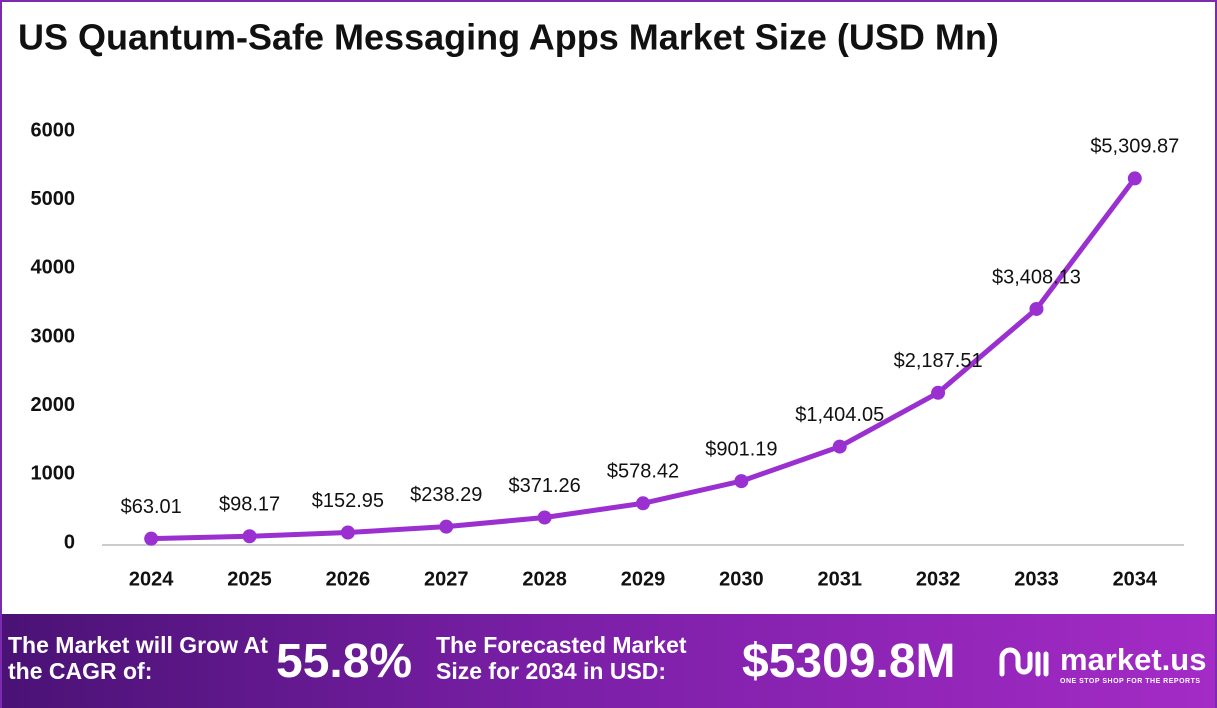 The width and height of the screenshot is (1217, 708). Describe the element at coordinates (1036, 579) in the screenshot. I see `x-tick-label: 2033` at that location.